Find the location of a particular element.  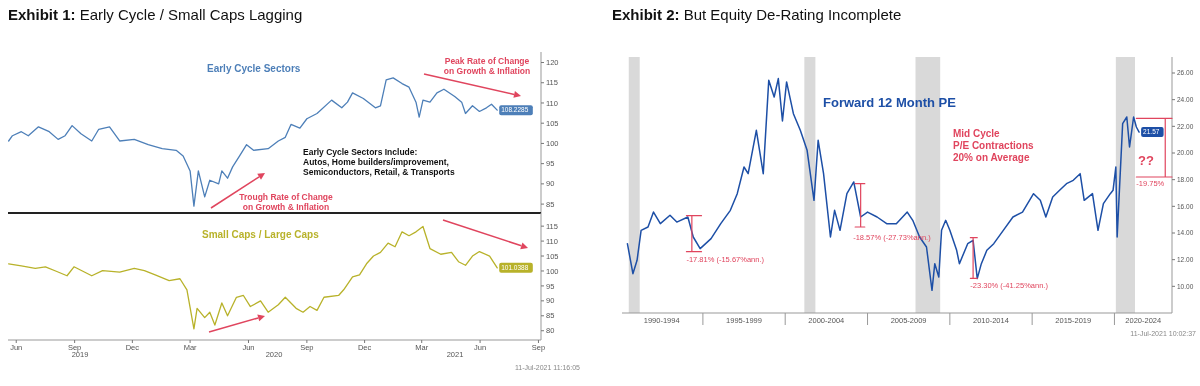

text: Early Cycle Sectors is located at coordinates (254, 68).